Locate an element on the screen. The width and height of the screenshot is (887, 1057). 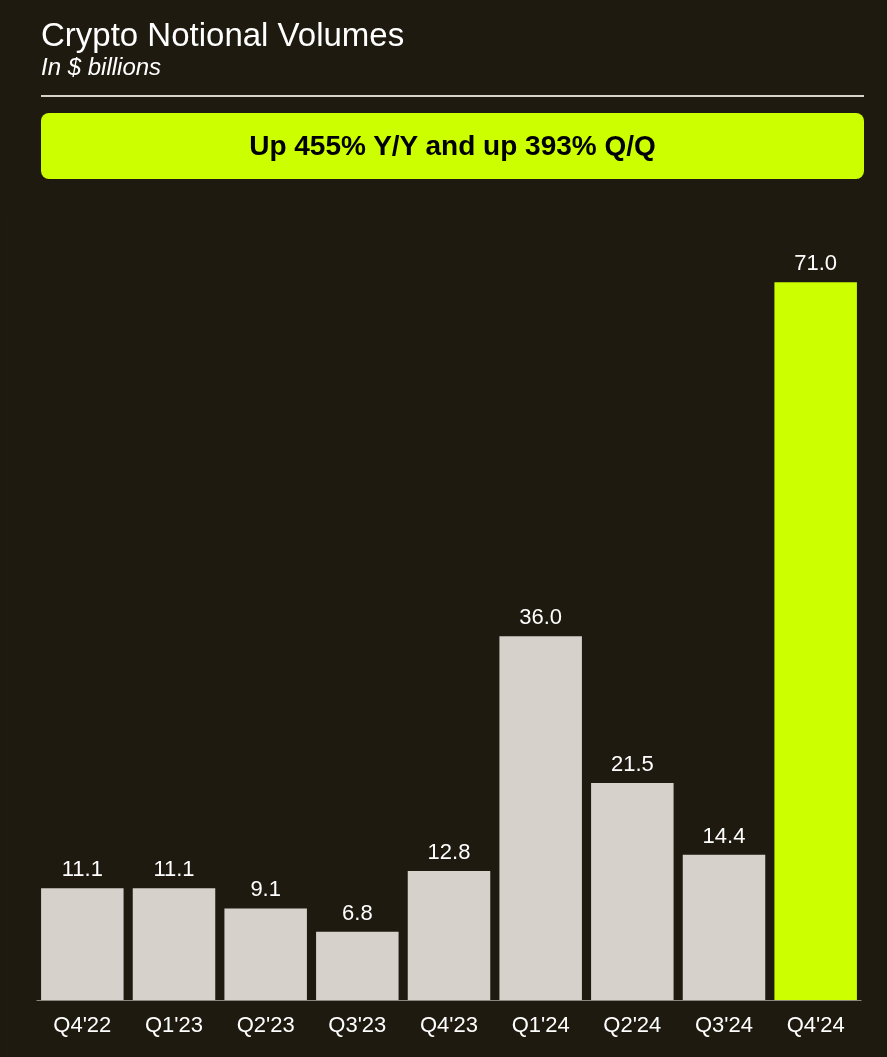
data-label: 12.8 is located at coordinates (449, 852).